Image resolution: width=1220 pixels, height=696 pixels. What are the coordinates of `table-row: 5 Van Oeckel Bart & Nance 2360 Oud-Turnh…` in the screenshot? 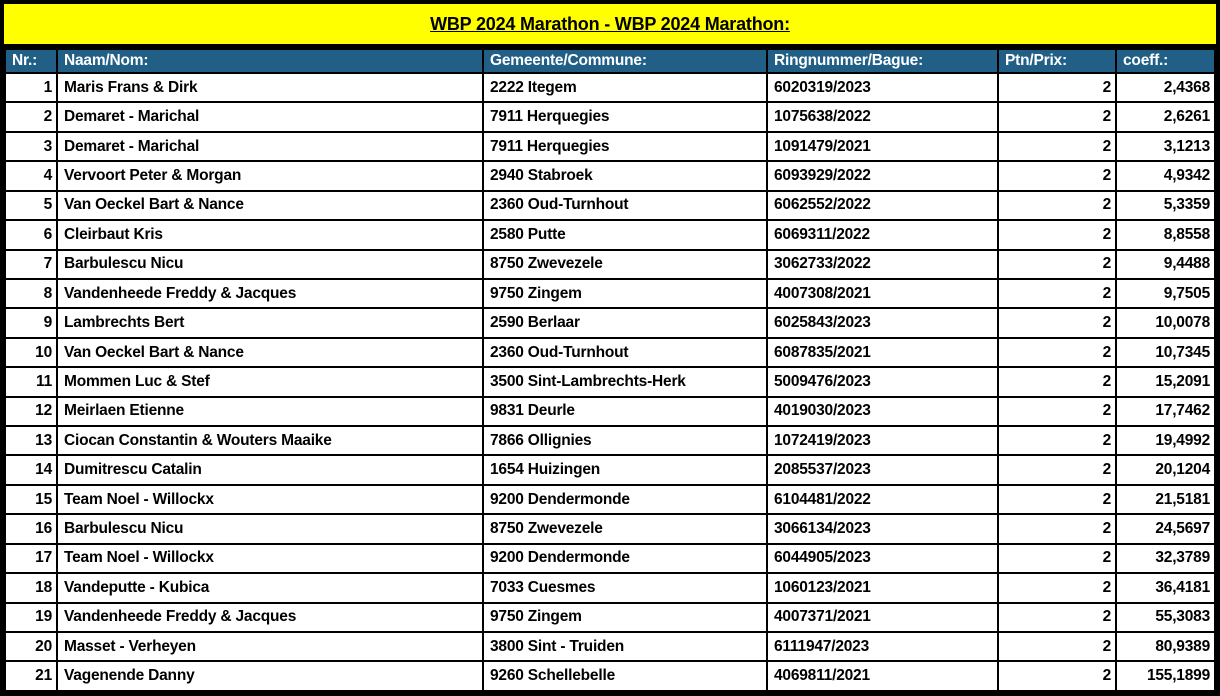 It's located at (610, 205).